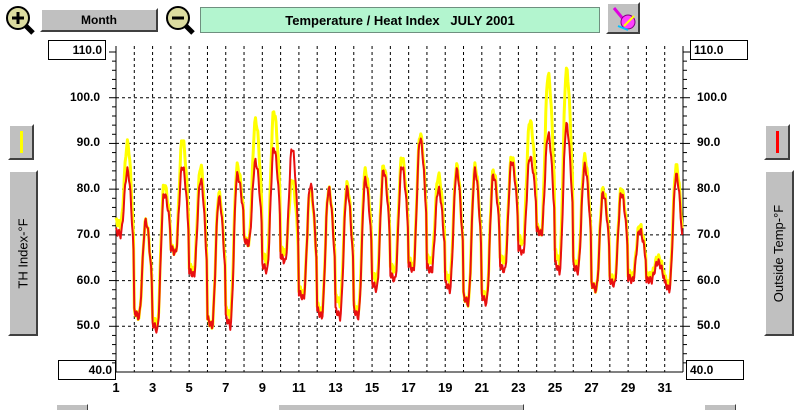 Image resolution: width=800 pixels, height=410 pixels. I want to click on y-tick-label-left: 80.0, so click(88, 188).